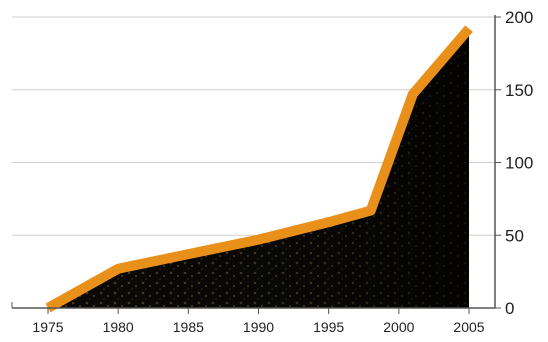 This screenshot has height=342, width=548. Describe the element at coordinates (519, 17) in the screenshot. I see `y-tick-label: 200` at that location.